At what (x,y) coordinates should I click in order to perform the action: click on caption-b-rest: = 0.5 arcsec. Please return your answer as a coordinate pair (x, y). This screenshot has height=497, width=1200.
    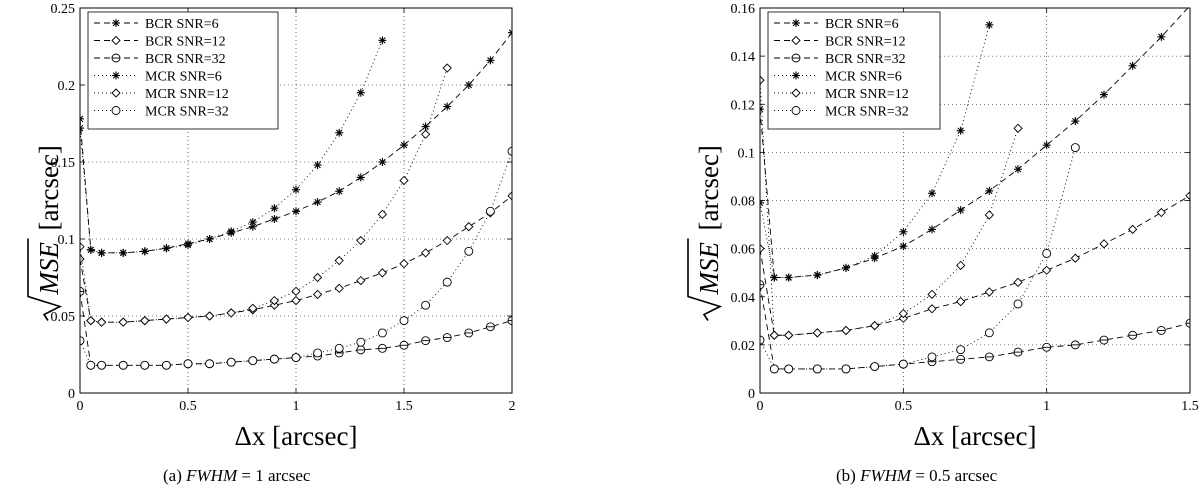
    Looking at the image, I should click on (956, 475).